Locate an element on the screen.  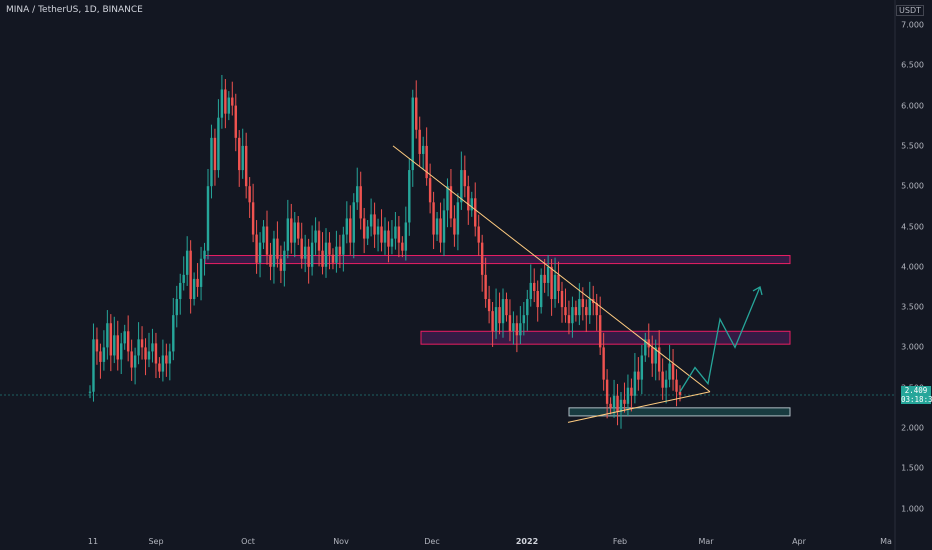
x-tick-label: Dec is located at coordinates (432, 541).